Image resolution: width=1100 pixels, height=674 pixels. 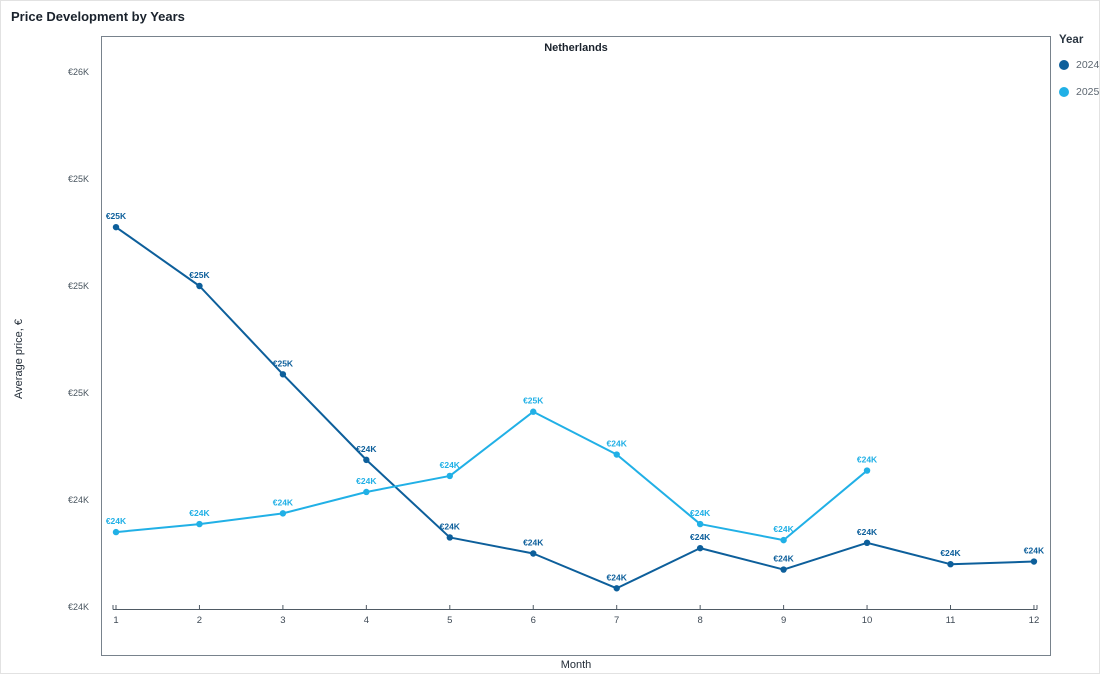 I want to click on series-line-2025, so click(x=492, y=476).